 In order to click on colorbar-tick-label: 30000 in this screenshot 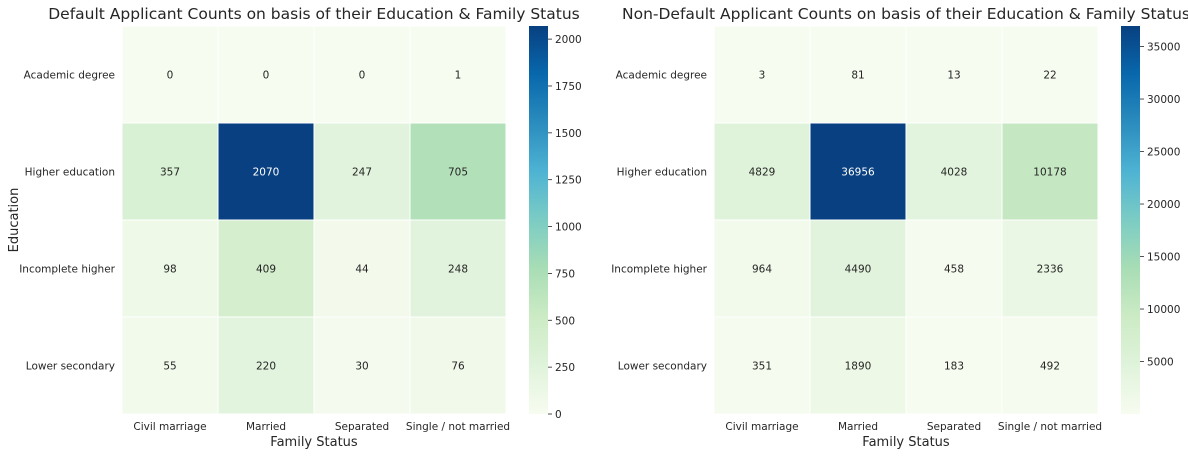, I will do `click(1163, 100)`.